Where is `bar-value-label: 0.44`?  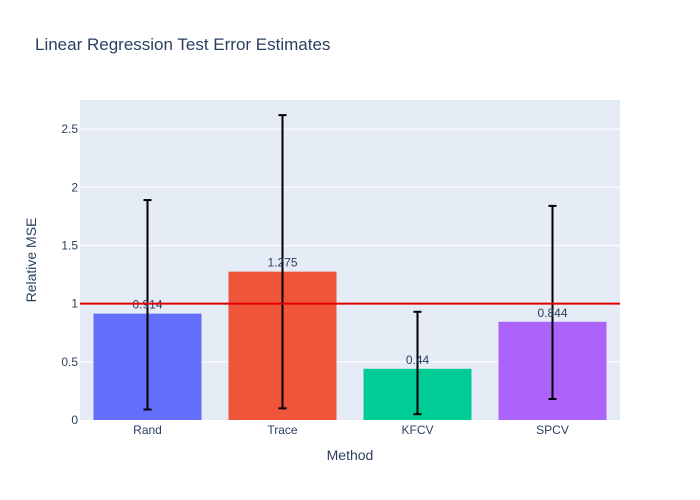
bar-value-label: 0.44 is located at coordinates (418, 360).